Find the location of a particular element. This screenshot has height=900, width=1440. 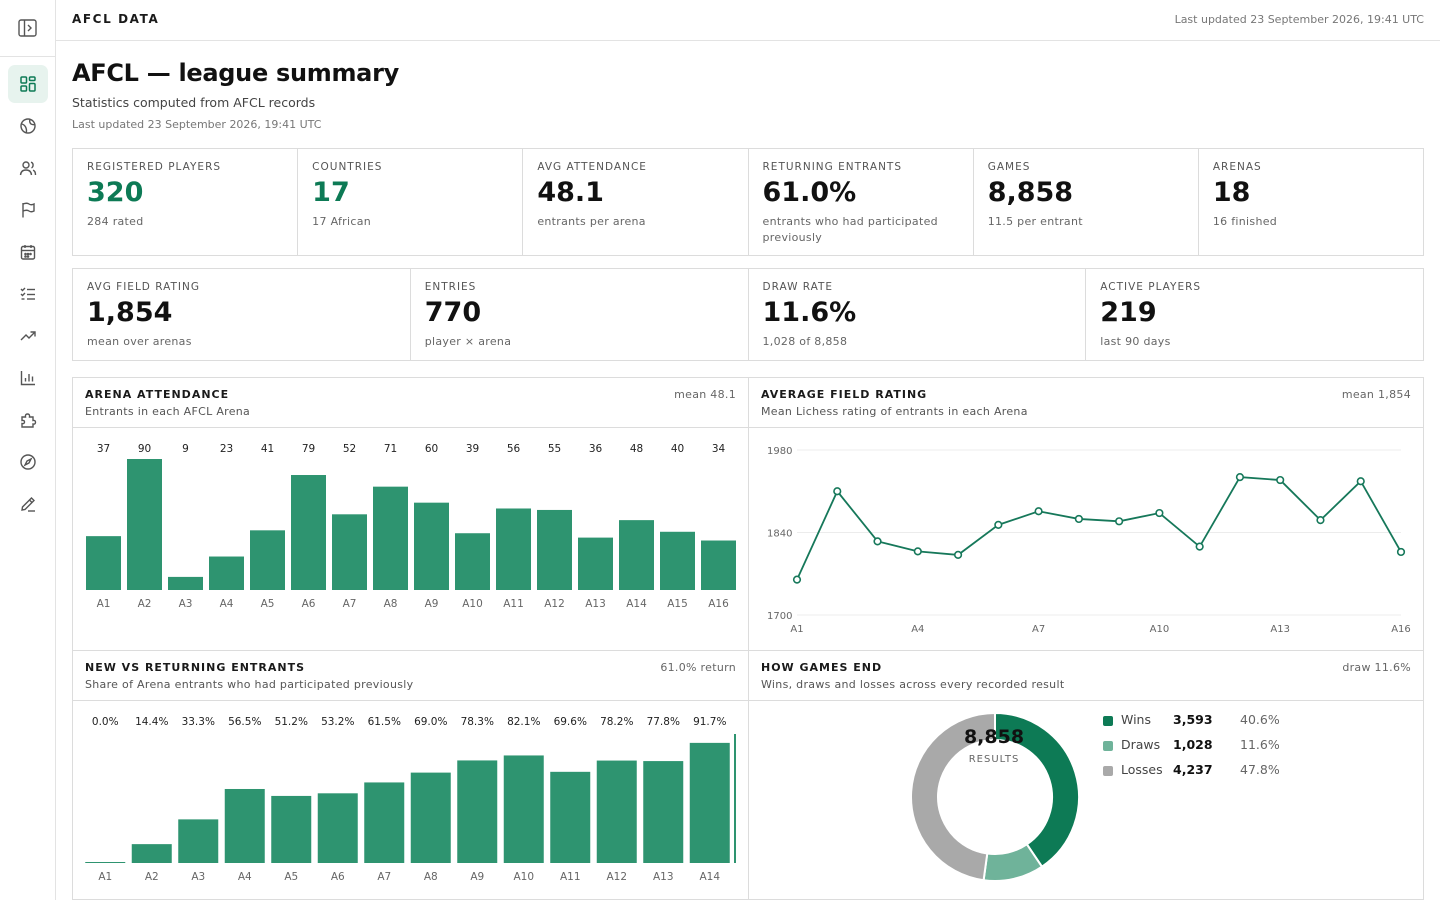

kpi-value: 770 is located at coordinates (453, 312).